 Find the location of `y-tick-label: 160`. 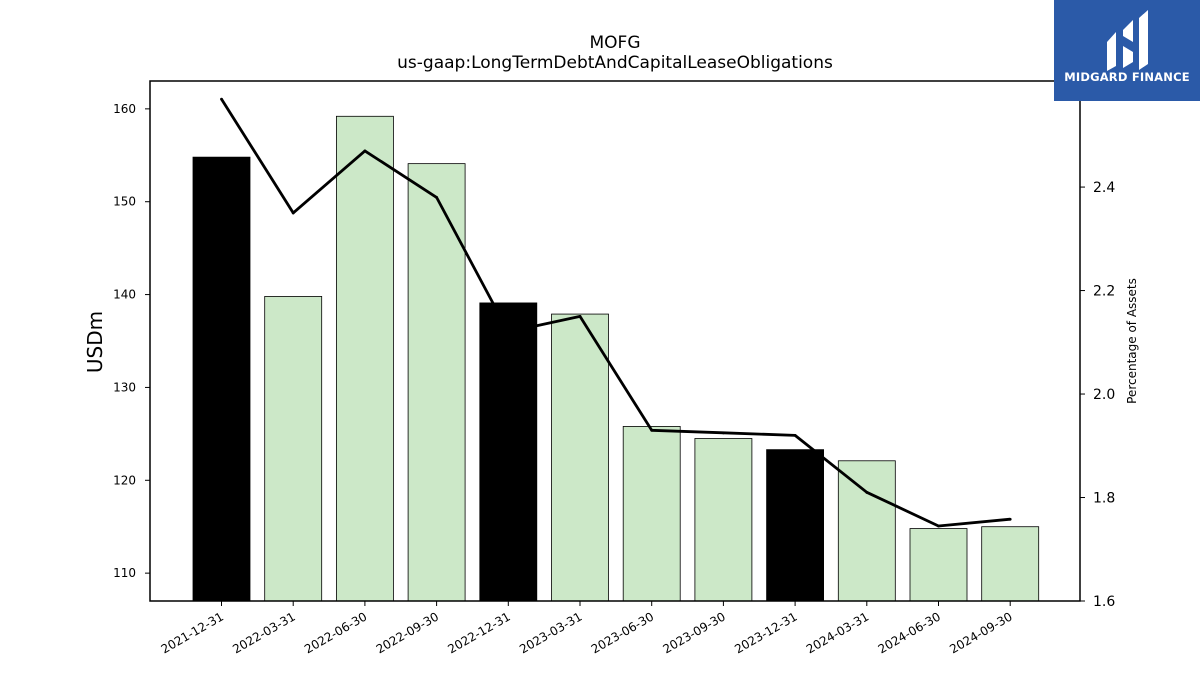

y-tick-label: 160 is located at coordinates (124, 109).